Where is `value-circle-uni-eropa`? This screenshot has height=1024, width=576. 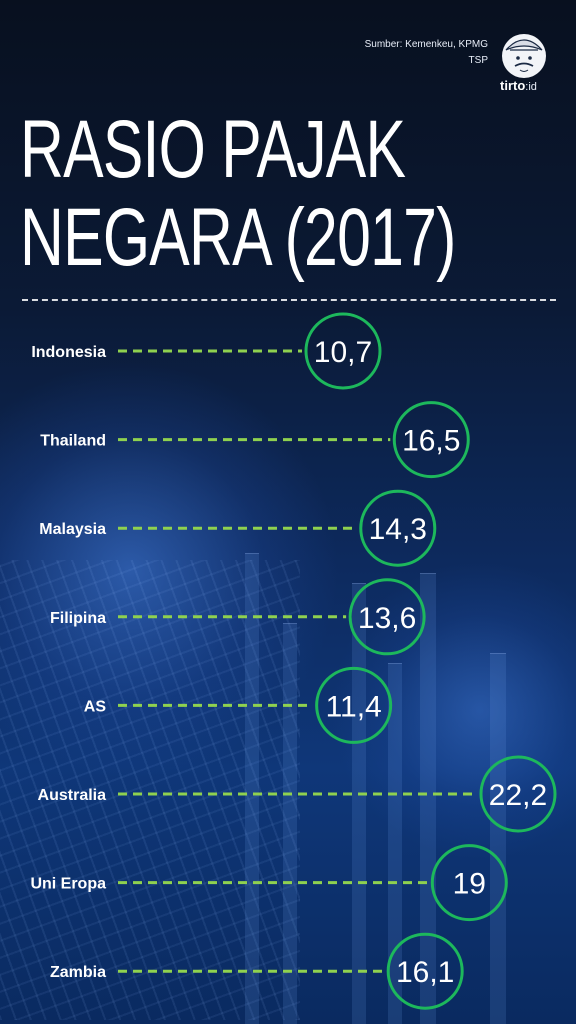 value-circle-uni-eropa is located at coordinates (469, 883).